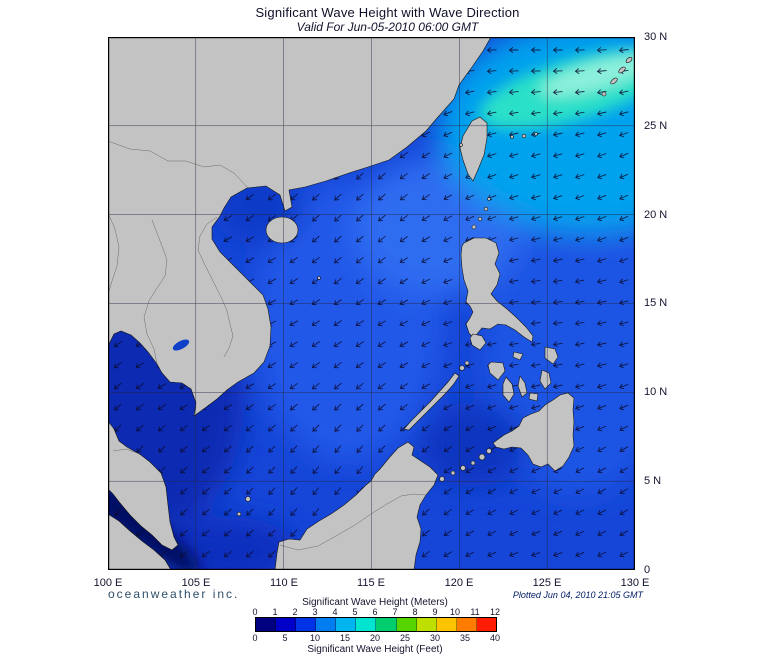 The height and width of the screenshot is (665, 775). Describe the element at coordinates (656, 303) in the screenshot. I see `lat-label: 15 N` at that location.